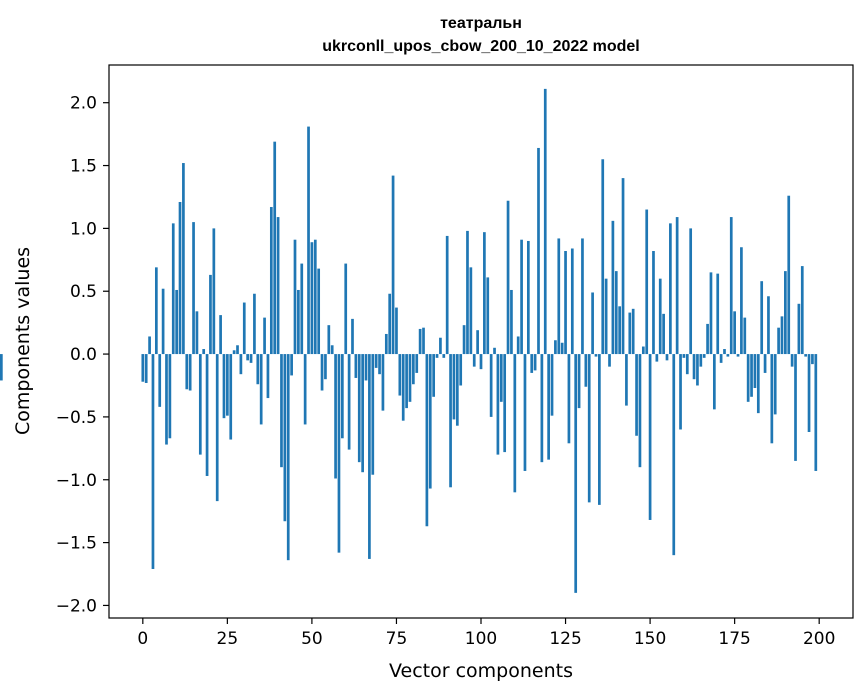  I want to click on y-tick-label: 1.5, so click(83, 167).